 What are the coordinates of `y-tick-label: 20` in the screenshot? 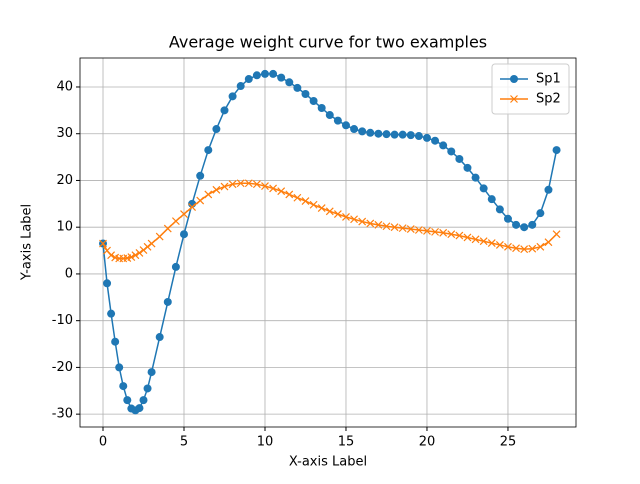 It's located at (64, 180).